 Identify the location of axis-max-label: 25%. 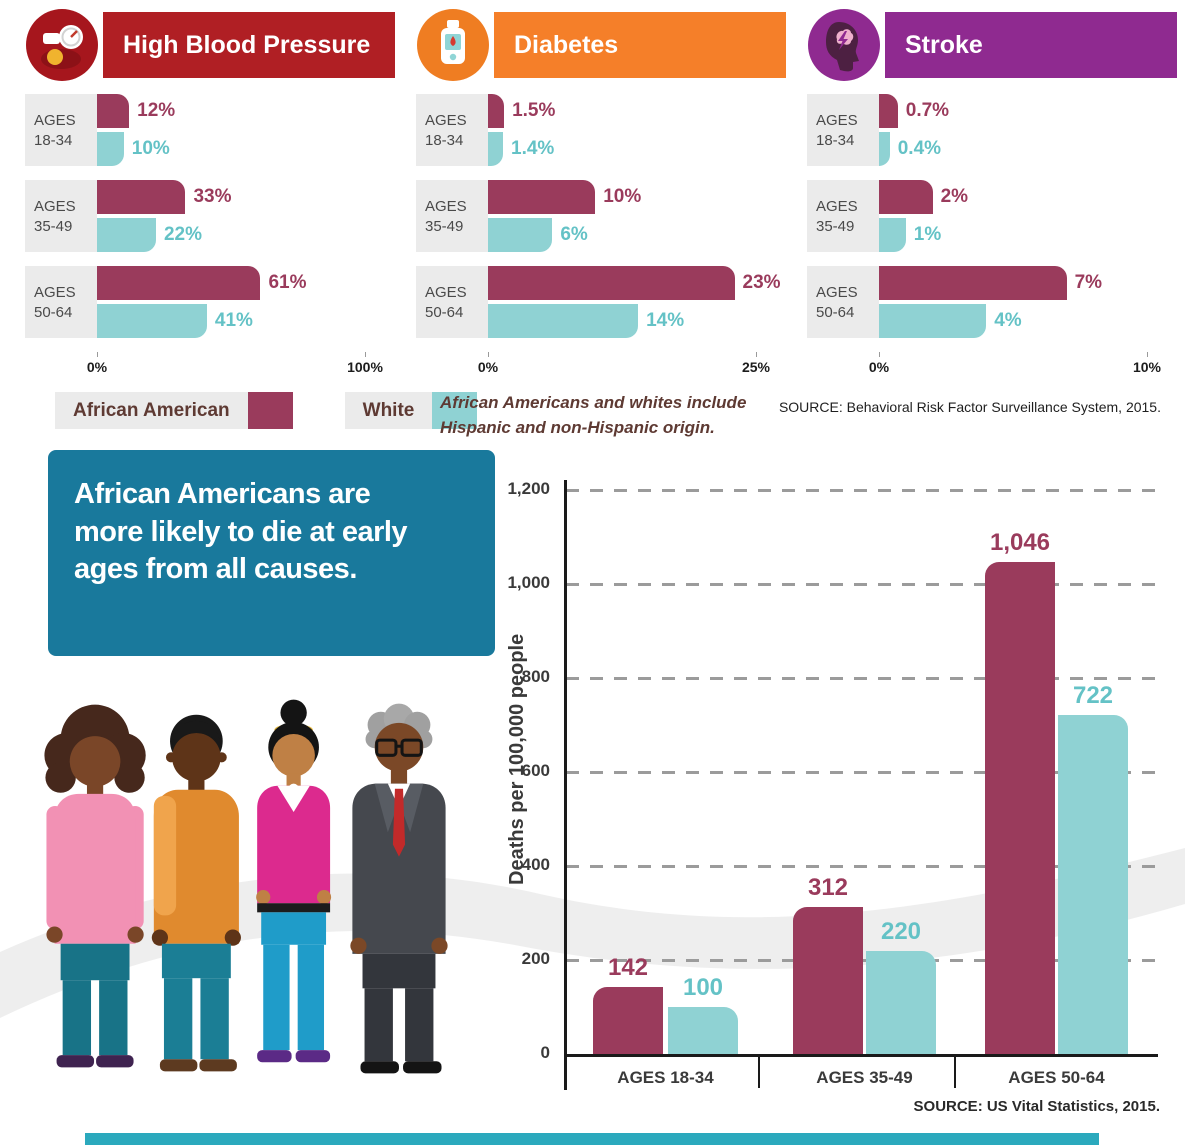
(756, 367).